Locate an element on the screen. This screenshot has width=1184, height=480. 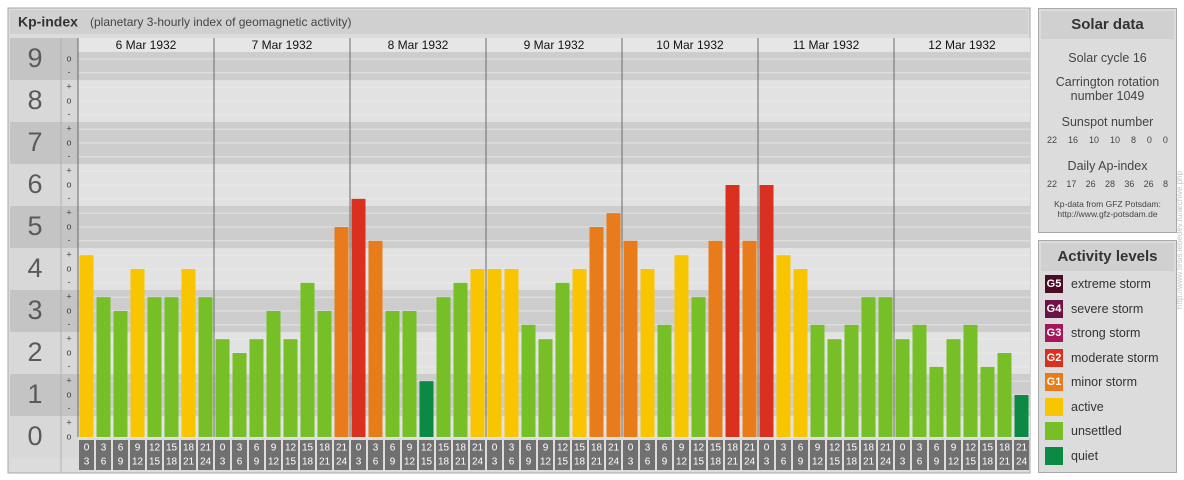
levels-title: Activity levels is located at coordinates (1107, 257).